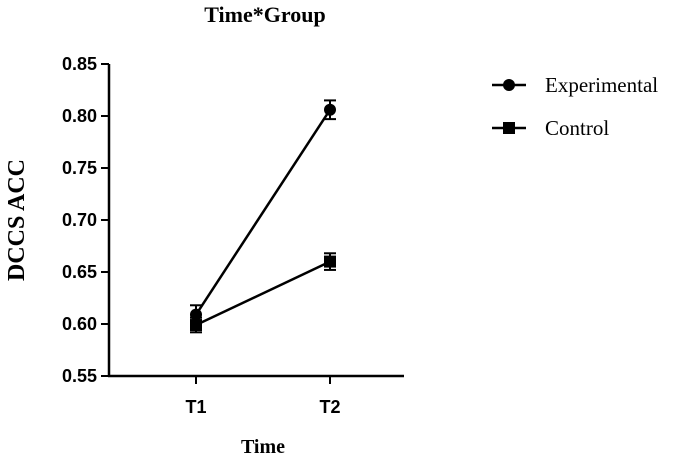 The image size is (685, 456). I want to click on x-axis-label: Time, so click(263, 446).